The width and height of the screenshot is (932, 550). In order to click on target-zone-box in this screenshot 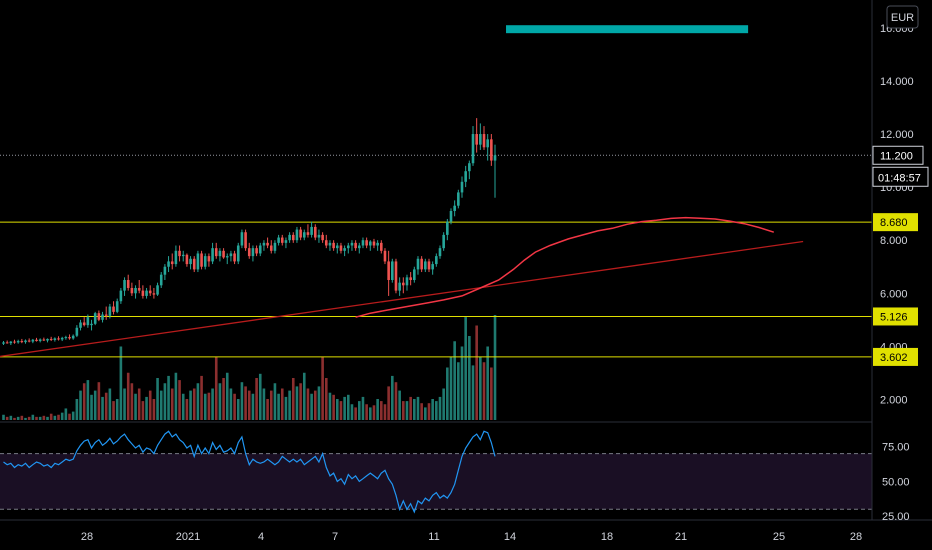, I will do `click(627, 29)`.